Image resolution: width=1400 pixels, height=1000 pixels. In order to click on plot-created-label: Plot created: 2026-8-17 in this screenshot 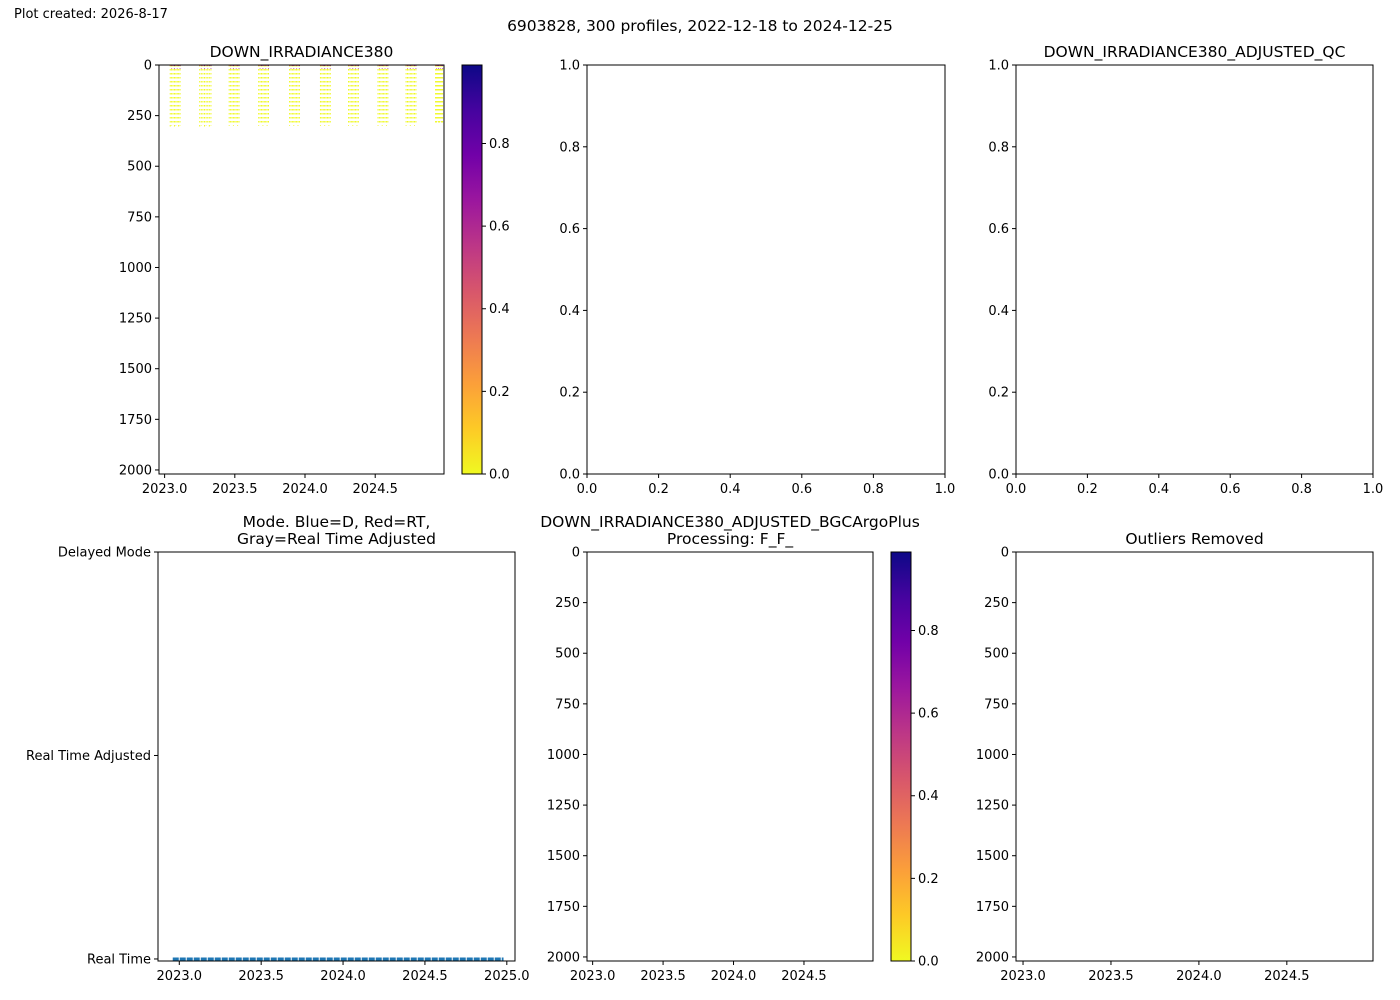, I will do `click(91, 14)`.